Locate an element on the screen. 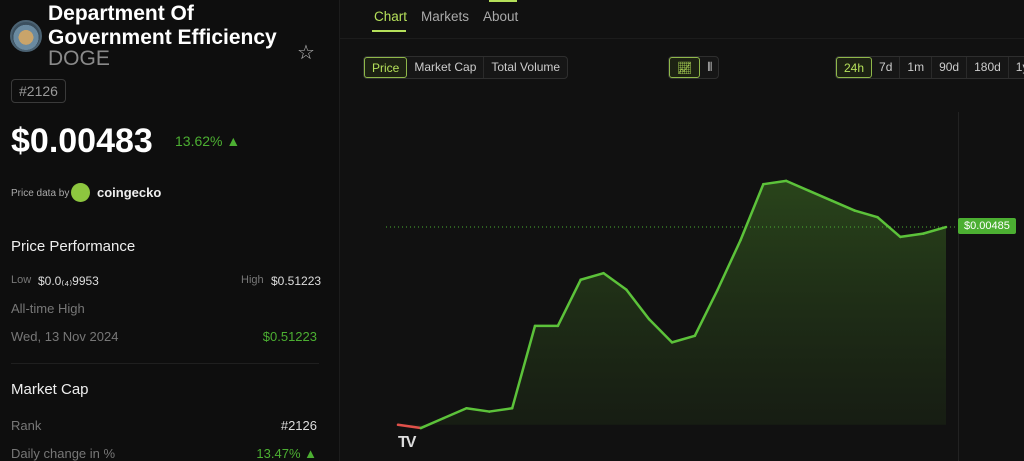 This screenshot has width=1024, height=461. range-24h: 24h is located at coordinates (854, 67).